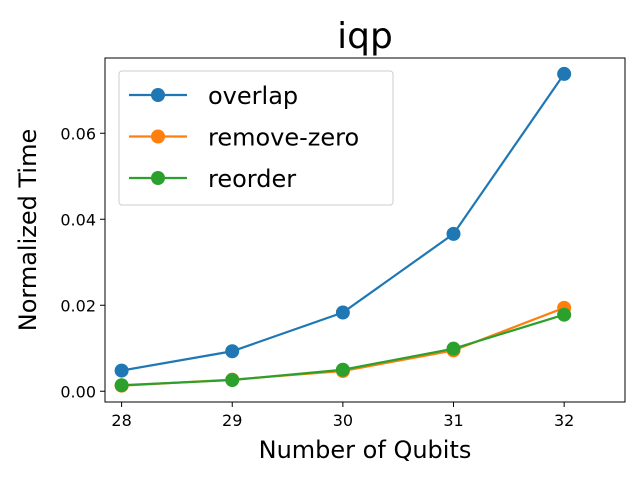 The width and height of the screenshot is (640, 480). I want to click on legend-item: reorder, so click(212, 179).